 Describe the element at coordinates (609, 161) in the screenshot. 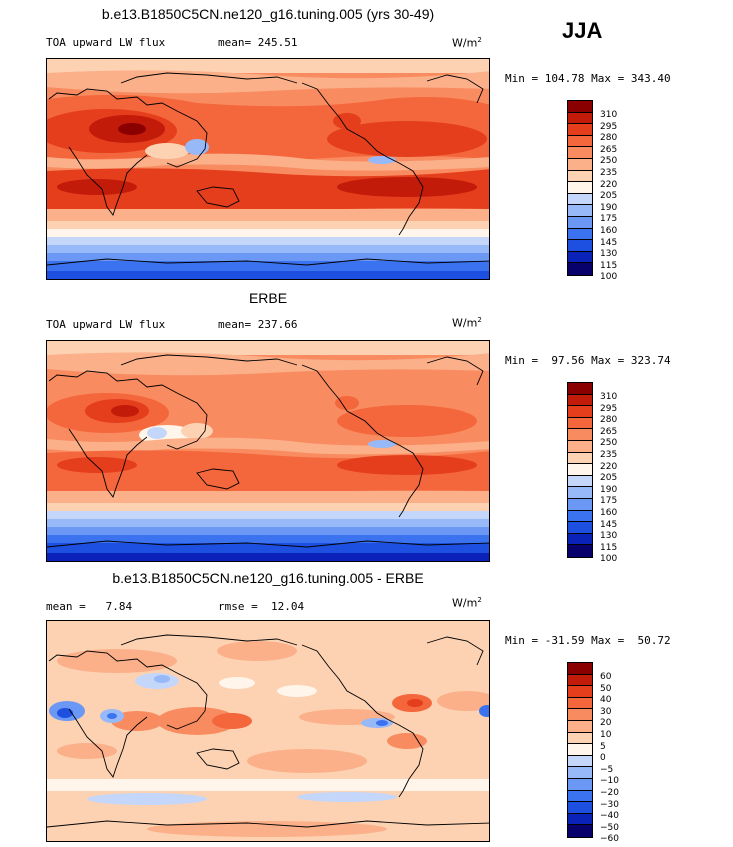

I see `panel1-level-5: 250` at that location.